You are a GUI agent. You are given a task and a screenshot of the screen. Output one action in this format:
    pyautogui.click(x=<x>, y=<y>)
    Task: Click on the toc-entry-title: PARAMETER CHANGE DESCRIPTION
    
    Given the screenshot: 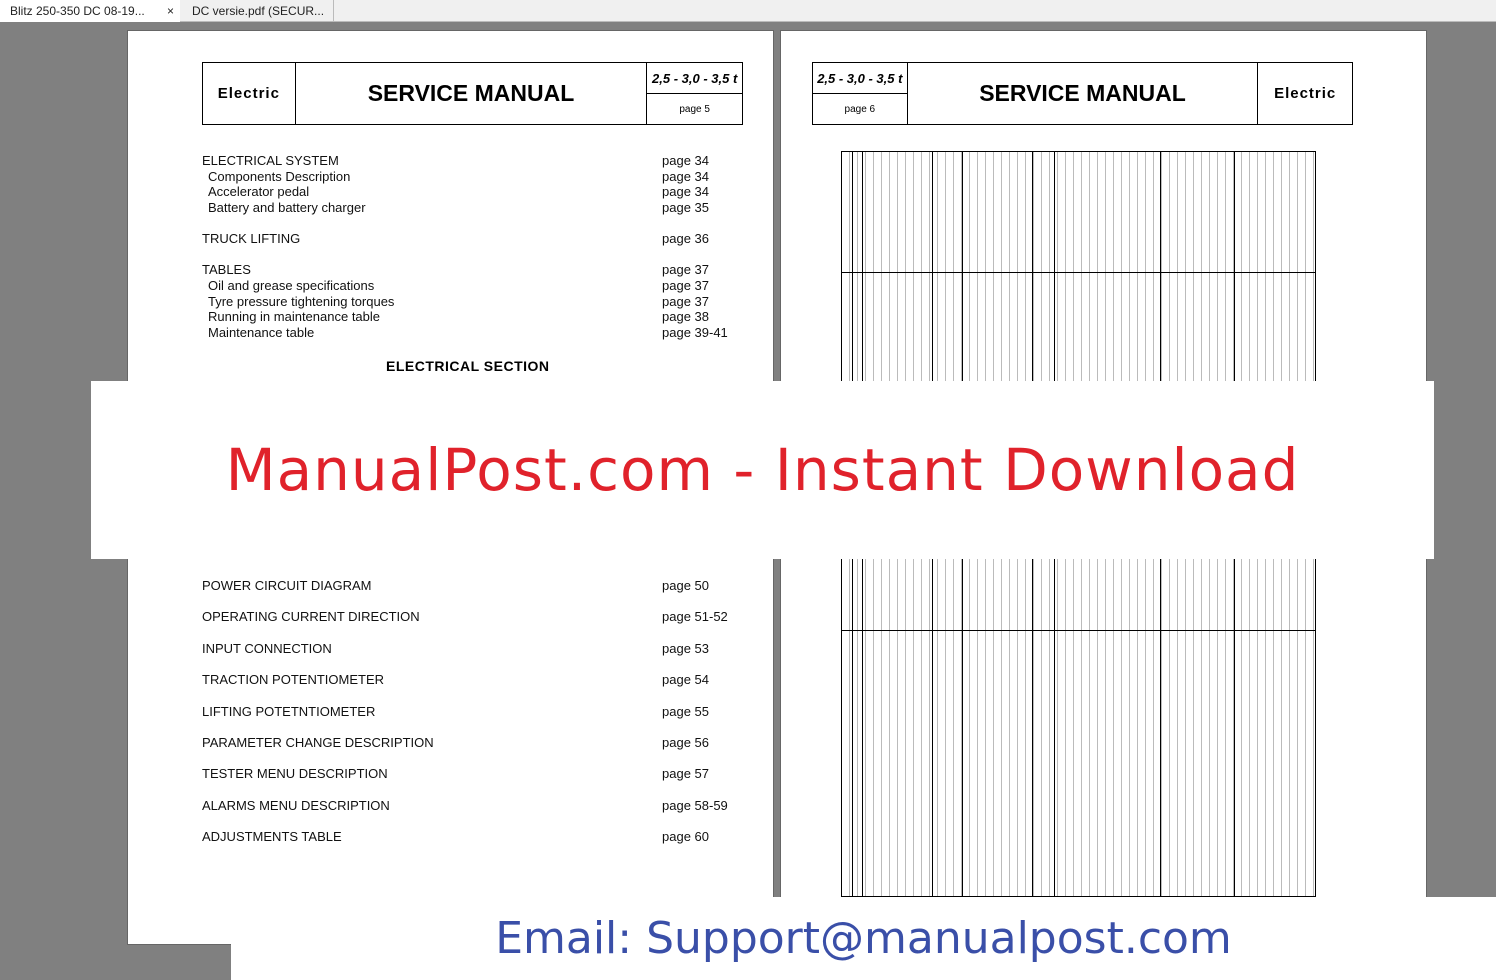 What is the action you would take?
    pyautogui.click(x=318, y=742)
    